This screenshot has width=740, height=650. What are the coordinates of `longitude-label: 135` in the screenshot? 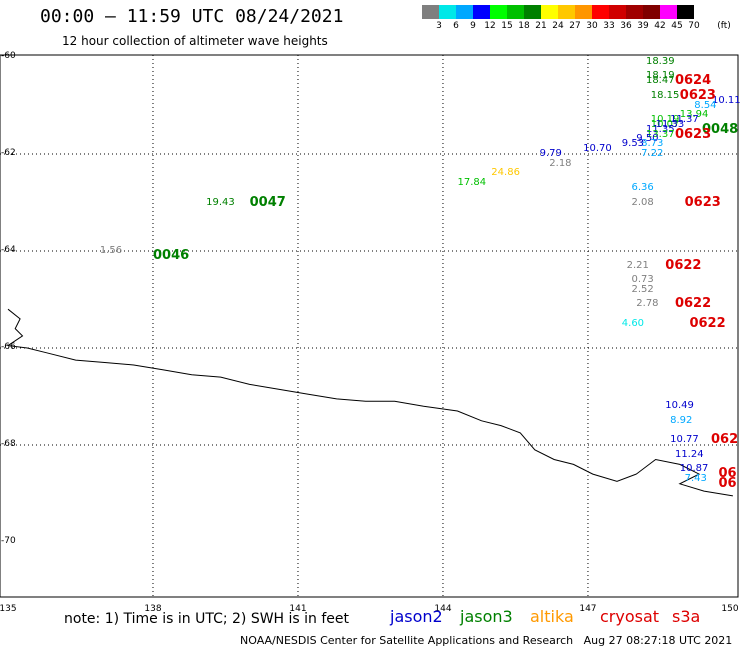 It's located at (8, 609).